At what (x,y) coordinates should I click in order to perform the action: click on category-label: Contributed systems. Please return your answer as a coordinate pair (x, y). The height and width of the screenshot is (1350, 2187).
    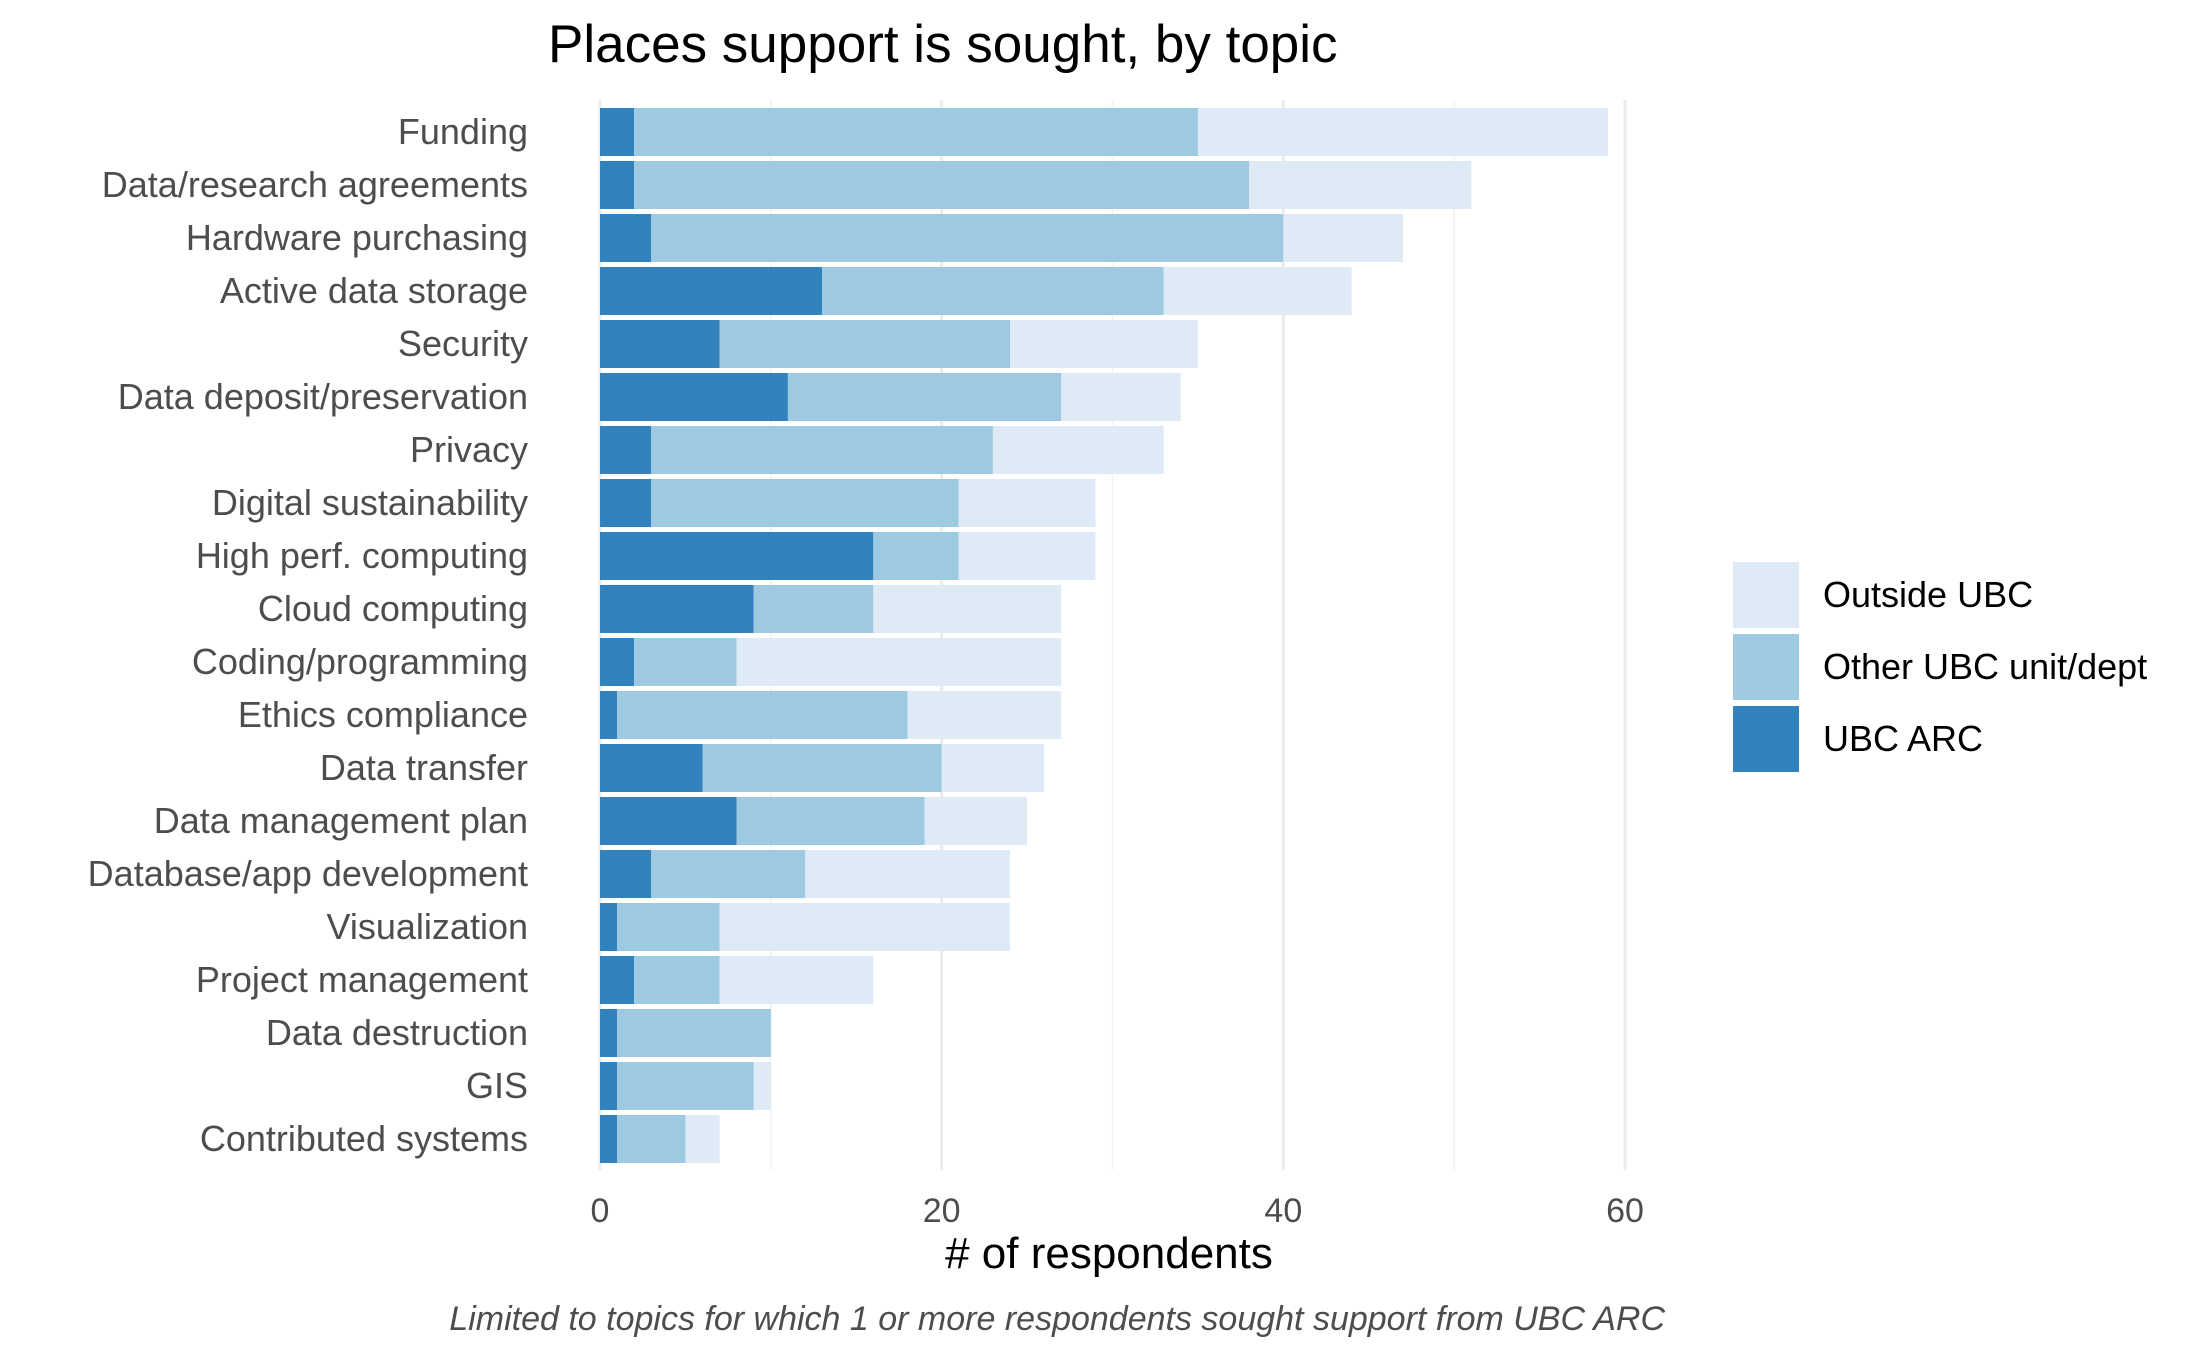
    Looking at the image, I should click on (364, 1138).